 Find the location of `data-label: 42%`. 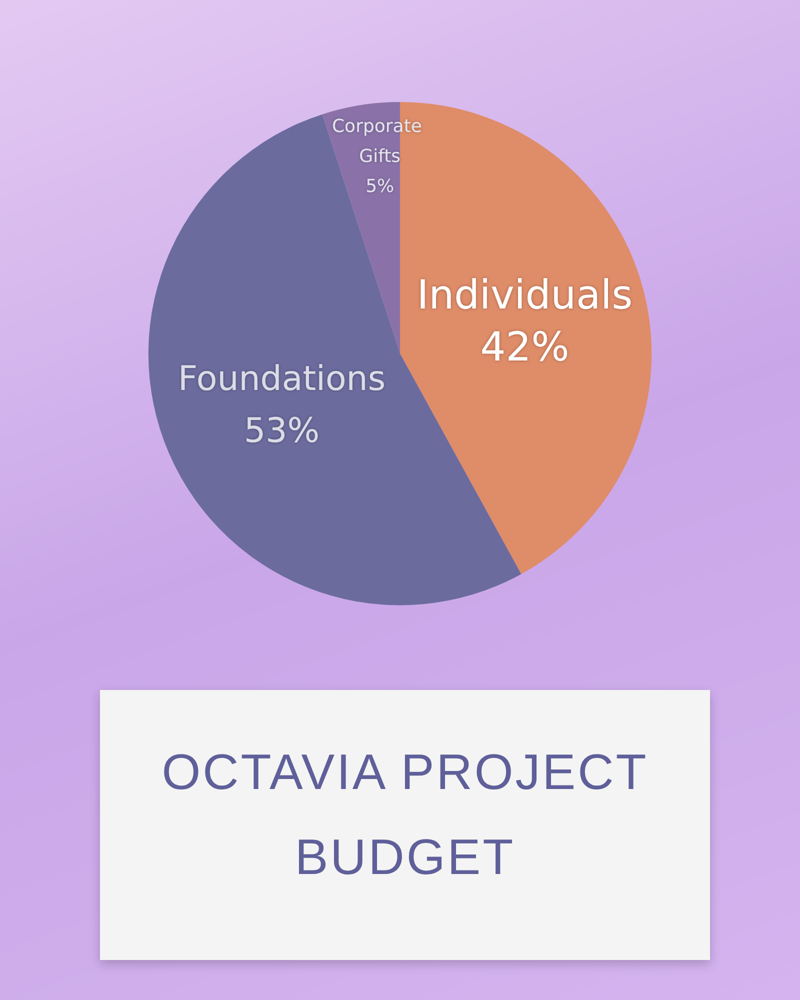

data-label: 42% is located at coordinates (525, 347).